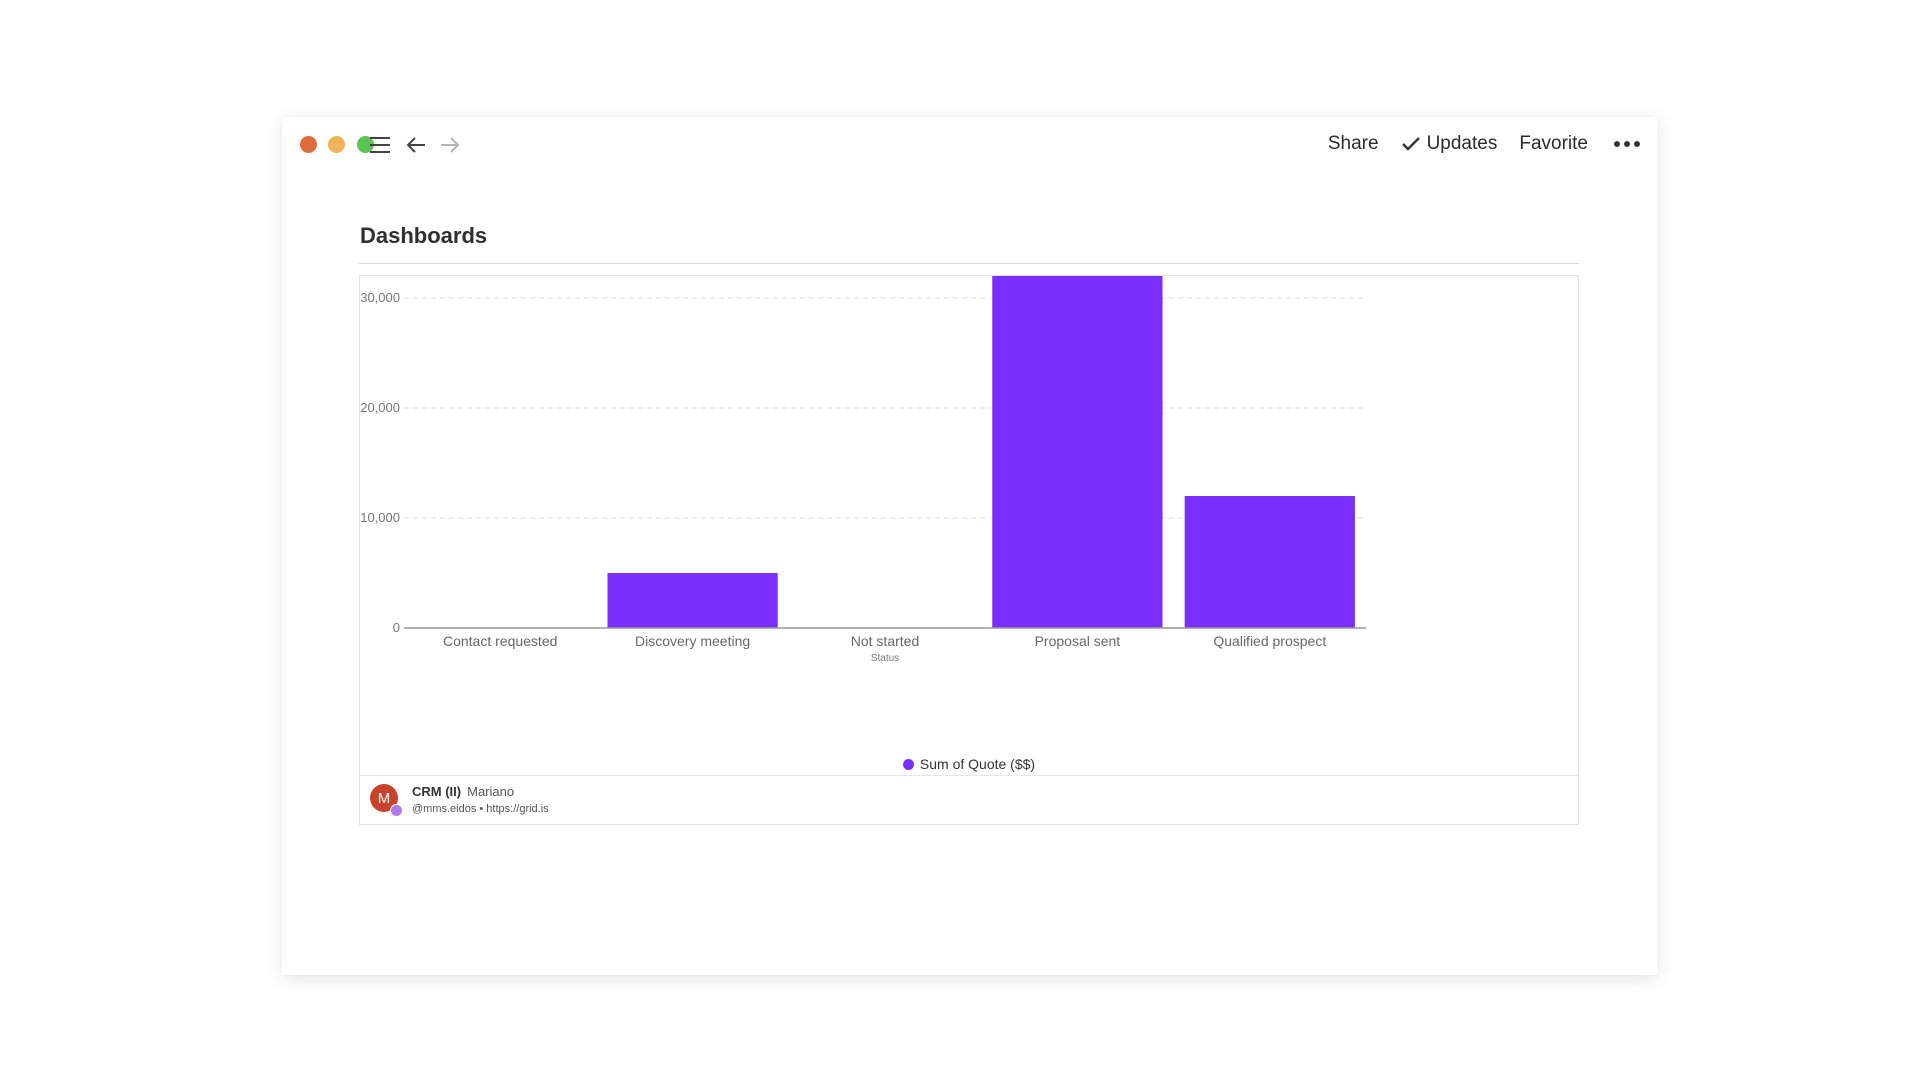 The height and width of the screenshot is (1080, 1920). I want to click on grid-badge-icon, so click(396, 810).